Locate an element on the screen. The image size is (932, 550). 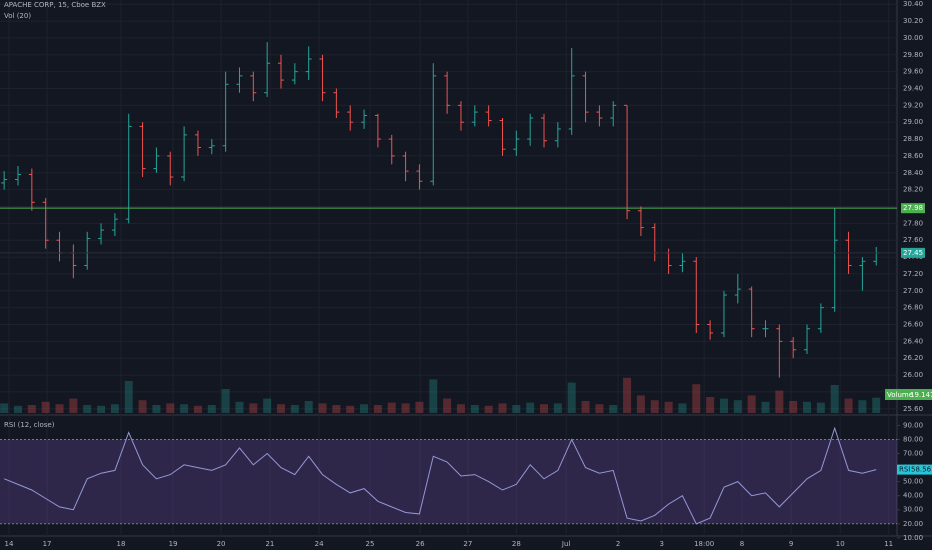
x-tick-label: 3 is located at coordinates (661, 544).